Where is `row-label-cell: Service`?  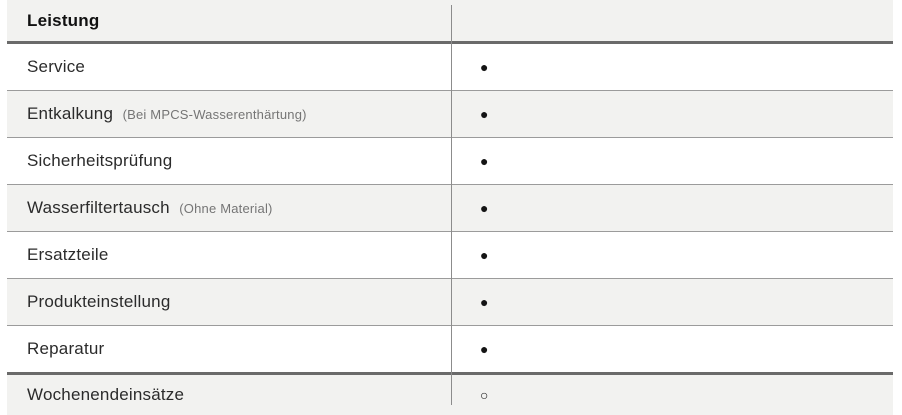
row-label-cell: Service is located at coordinates (229, 67).